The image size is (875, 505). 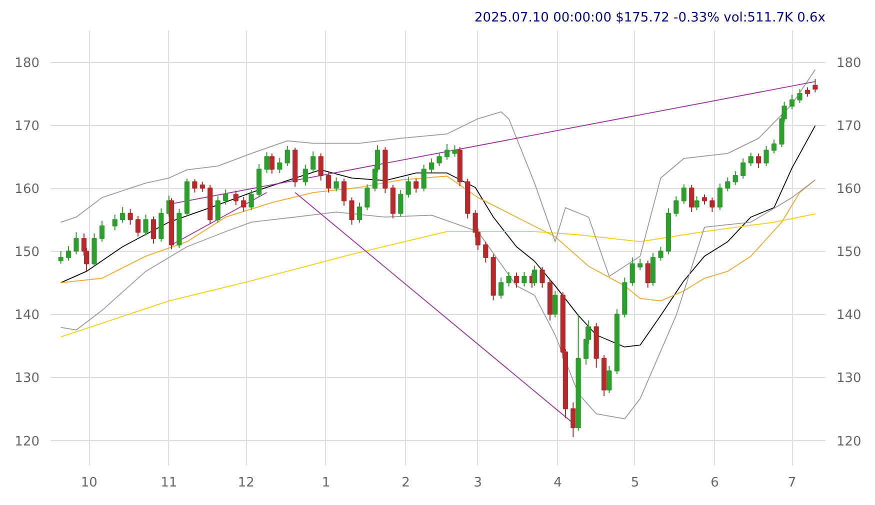 I want to click on y-tick-label: 180, so click(x=27, y=64).